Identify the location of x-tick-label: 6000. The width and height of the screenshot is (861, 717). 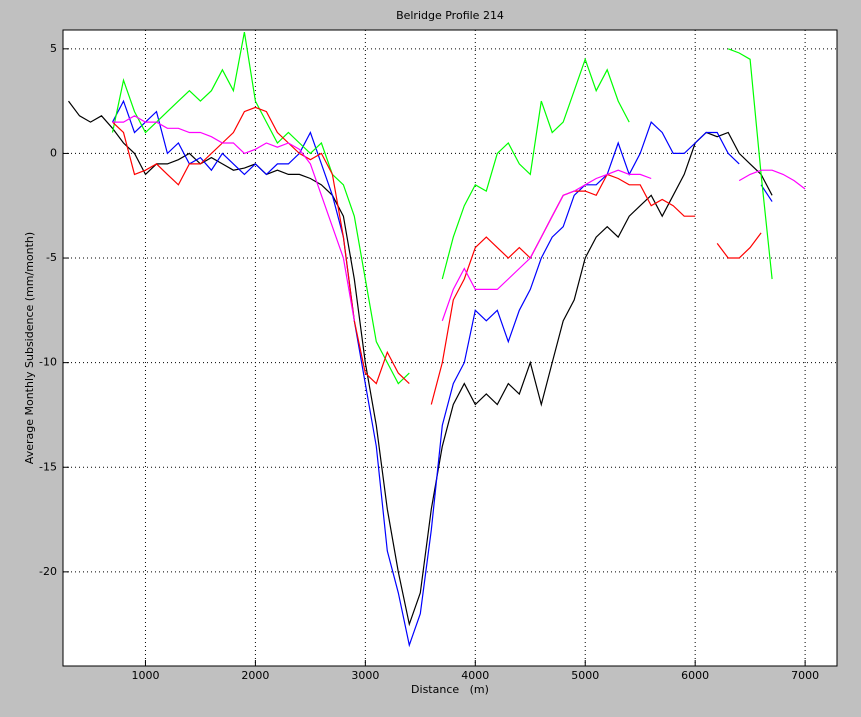
(695, 675).